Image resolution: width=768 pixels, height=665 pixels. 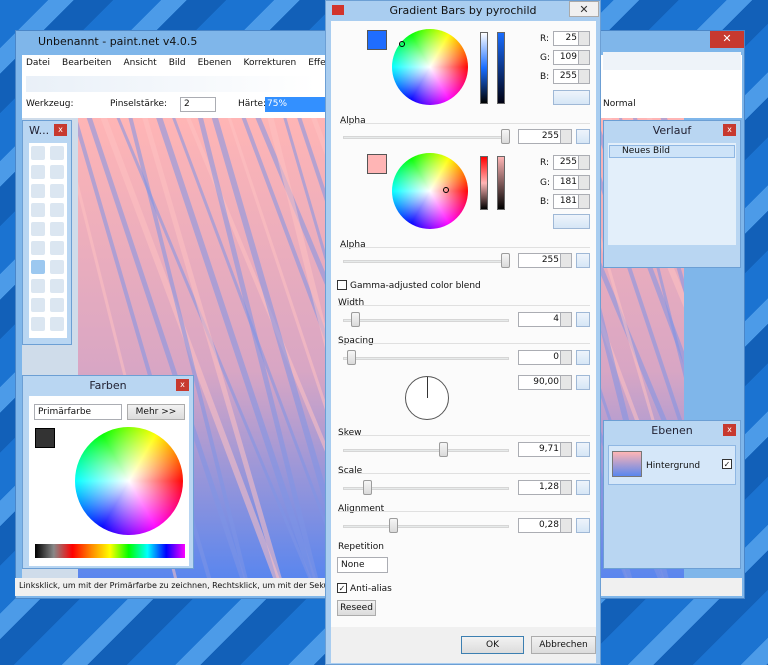 What do you see at coordinates (492, 645) in the screenshot?
I see `ok-button: OK` at bounding box center [492, 645].